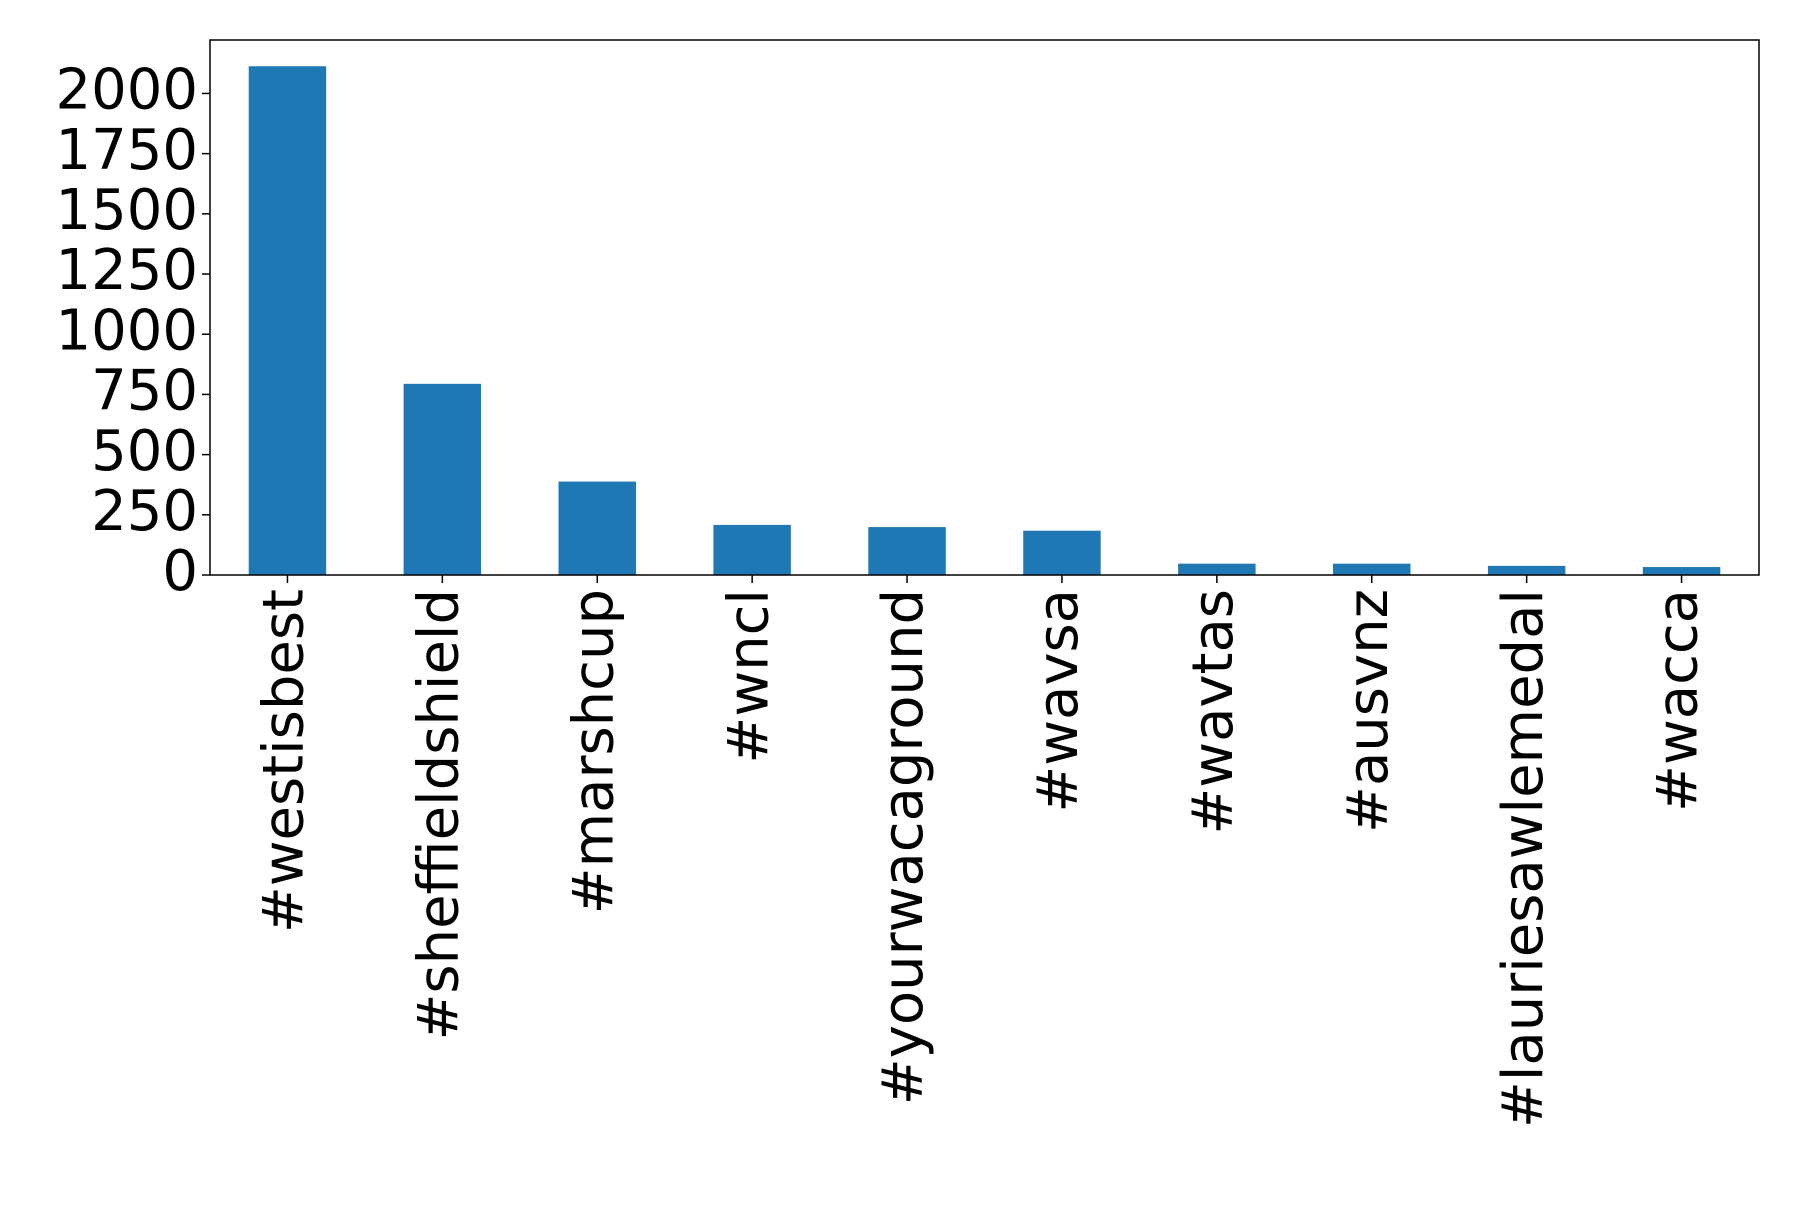  What do you see at coordinates (126, 90) in the screenshot?
I see `y-tick-label: 2000` at bounding box center [126, 90].